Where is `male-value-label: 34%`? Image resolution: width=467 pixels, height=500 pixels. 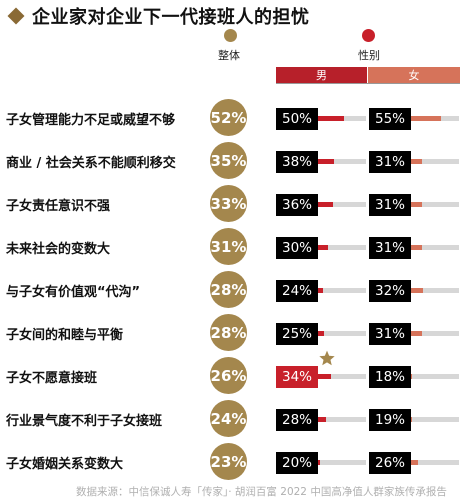
male-value-label: 34% is located at coordinates (297, 377).